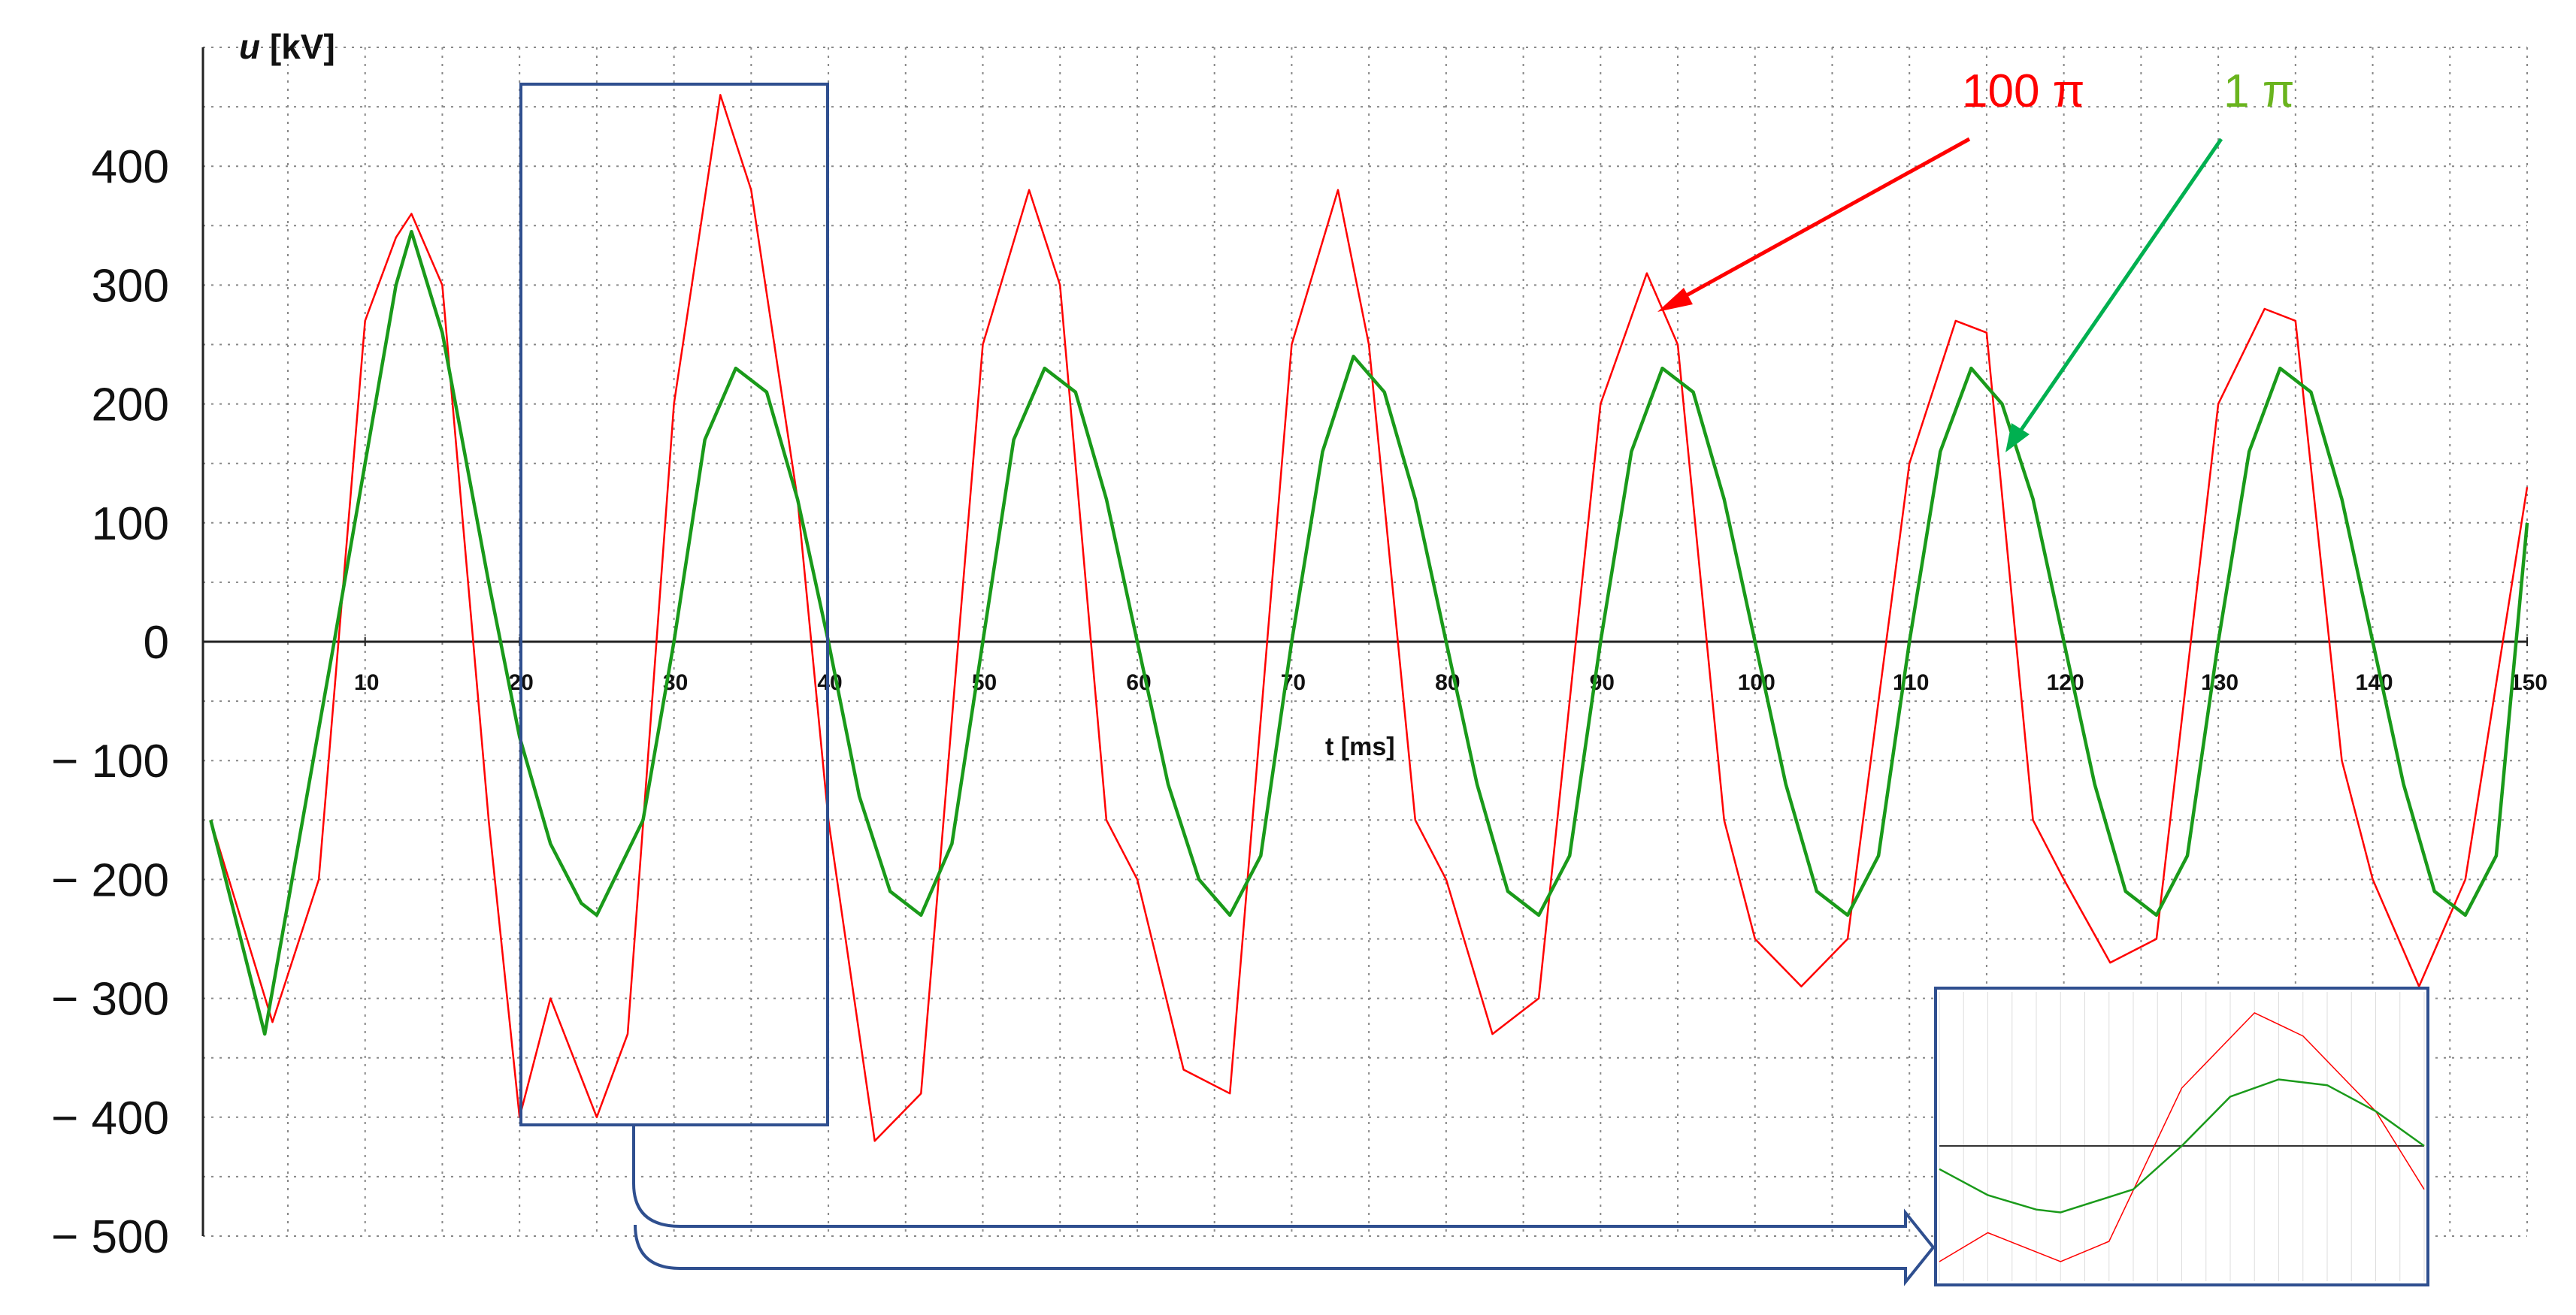 The image size is (2576, 1315). I want to click on y-tick-label: − 500, so click(110, 1237).